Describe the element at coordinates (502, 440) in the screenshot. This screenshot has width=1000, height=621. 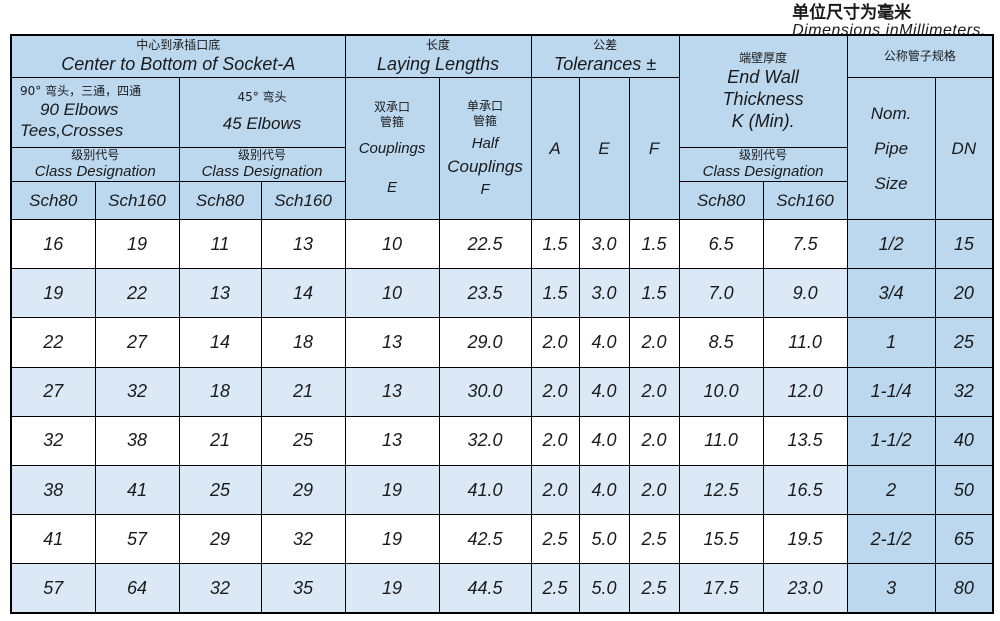
I see `table-row: 32 38 21 25 13 32.0 2.0 4.0 2.0 11.0 13.5 1-1/2 40` at that location.